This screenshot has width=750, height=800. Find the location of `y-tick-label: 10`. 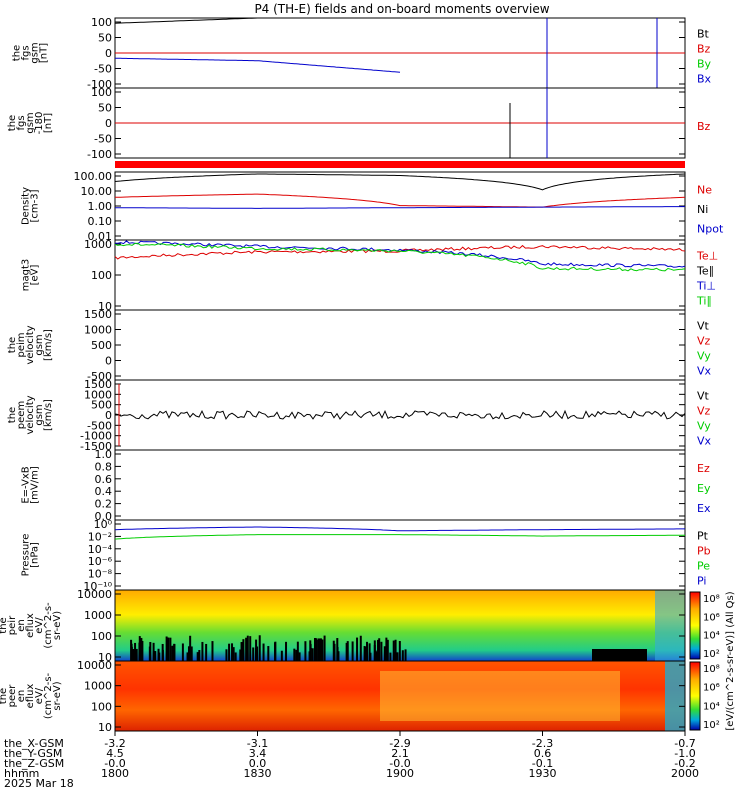

y-tick-label: 10 is located at coordinates (105, 306).